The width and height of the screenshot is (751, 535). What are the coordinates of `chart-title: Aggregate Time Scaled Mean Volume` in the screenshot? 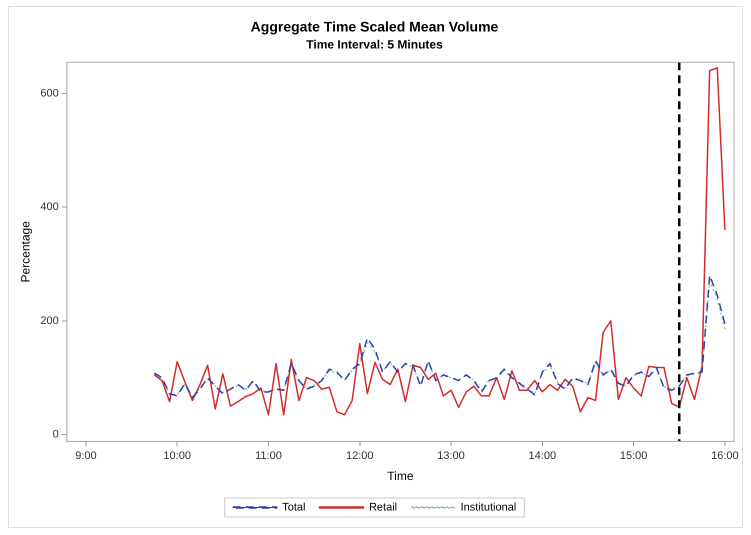 It's located at (374, 26).